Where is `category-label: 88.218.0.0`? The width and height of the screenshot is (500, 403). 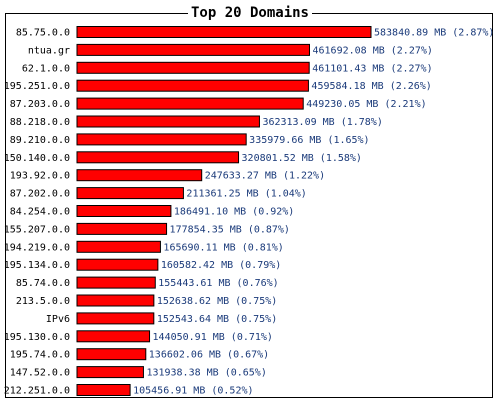 category-label: 88.218.0.0 is located at coordinates (40, 122).